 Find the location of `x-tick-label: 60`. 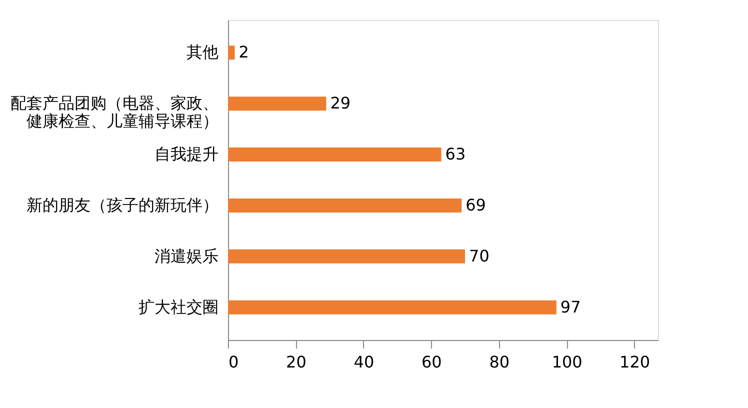

x-tick-label: 60 is located at coordinates (431, 362).